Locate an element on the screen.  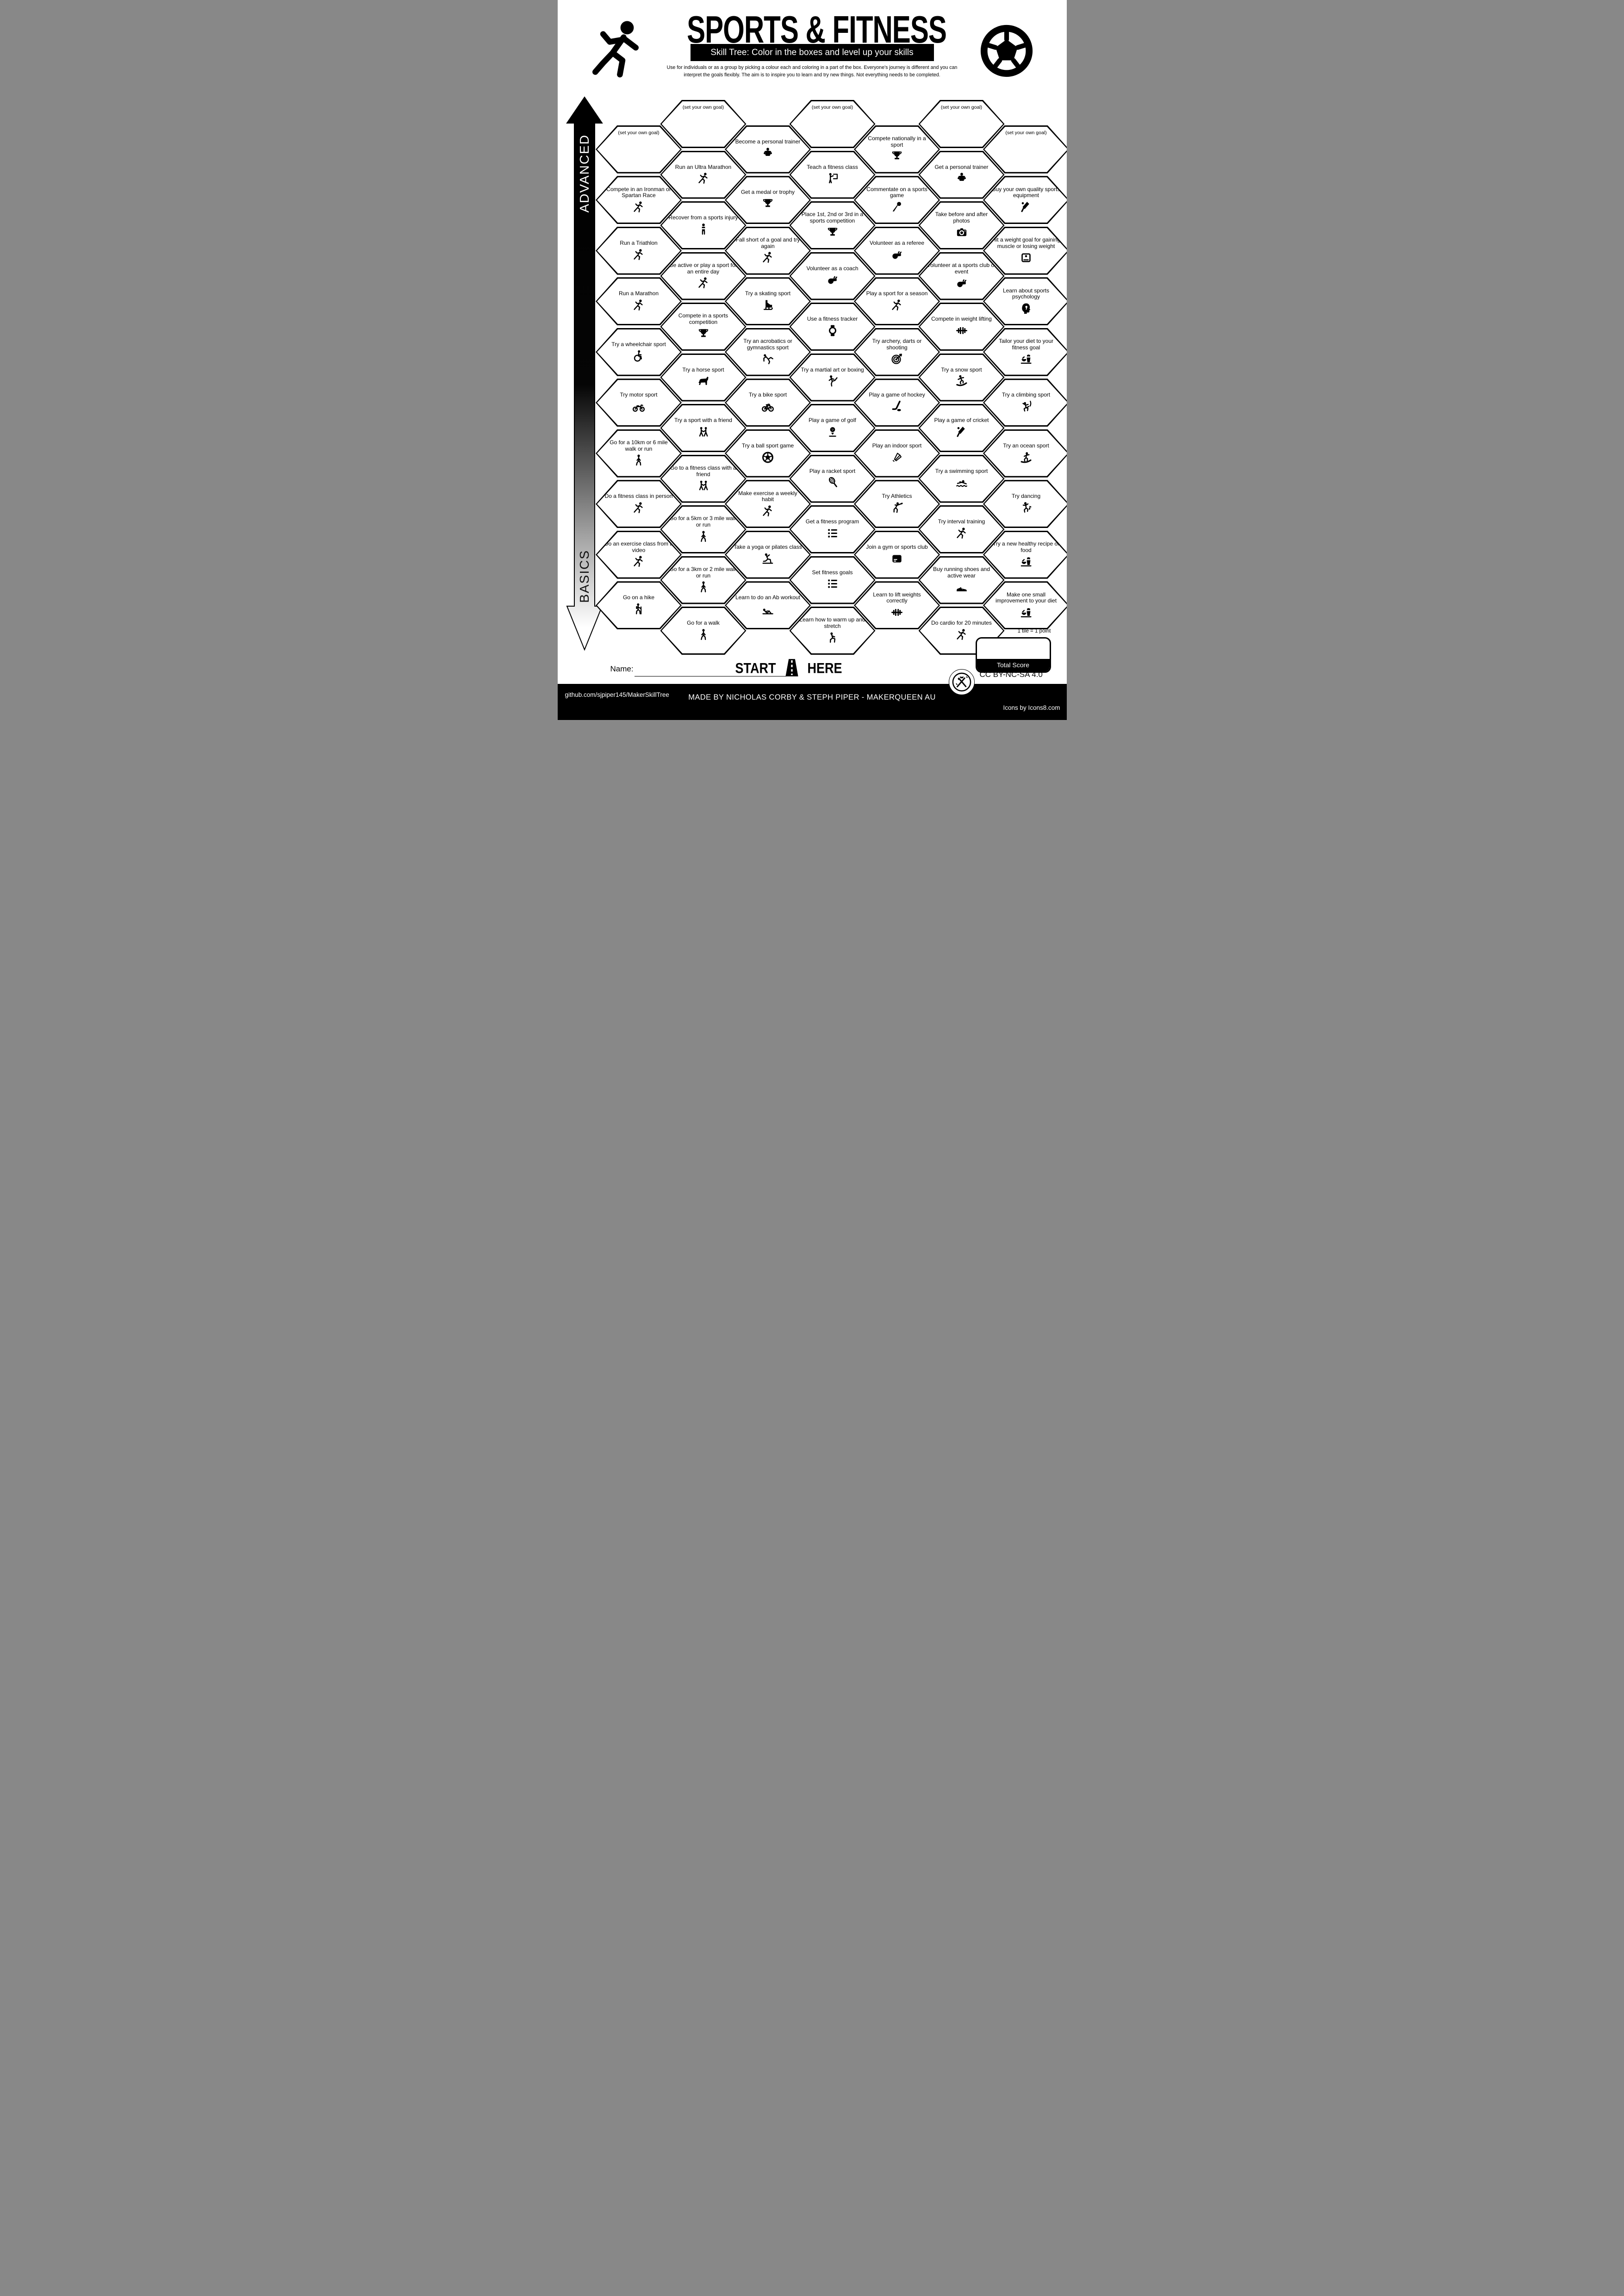
hex-tile: Compete in an Ironman or Spartan Race is located at coordinates (639, 200).